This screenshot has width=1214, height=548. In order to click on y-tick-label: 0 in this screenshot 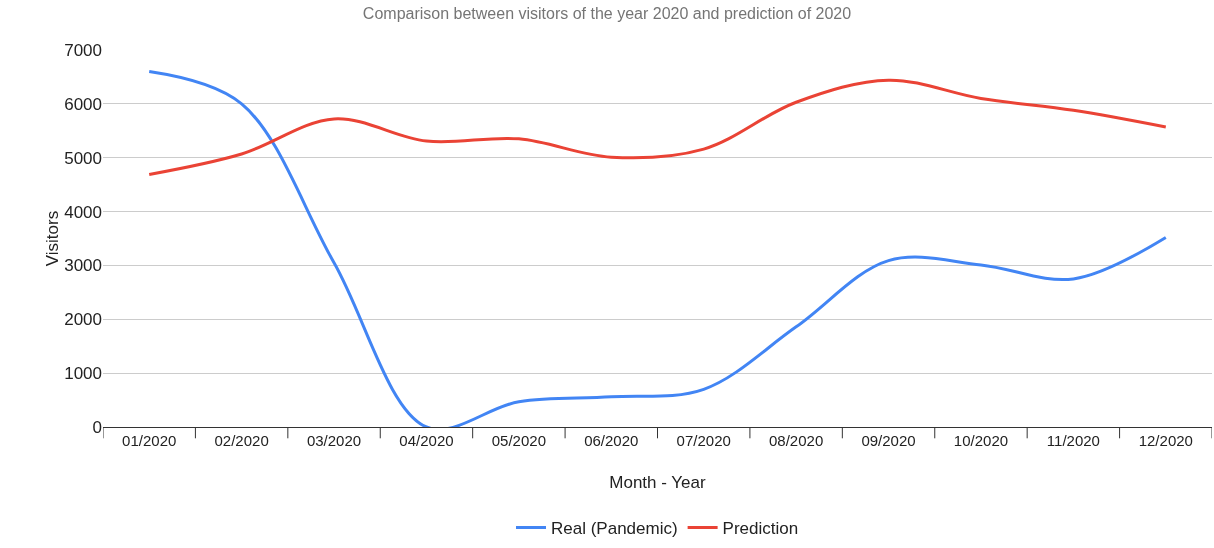, I will do `click(97, 427)`.